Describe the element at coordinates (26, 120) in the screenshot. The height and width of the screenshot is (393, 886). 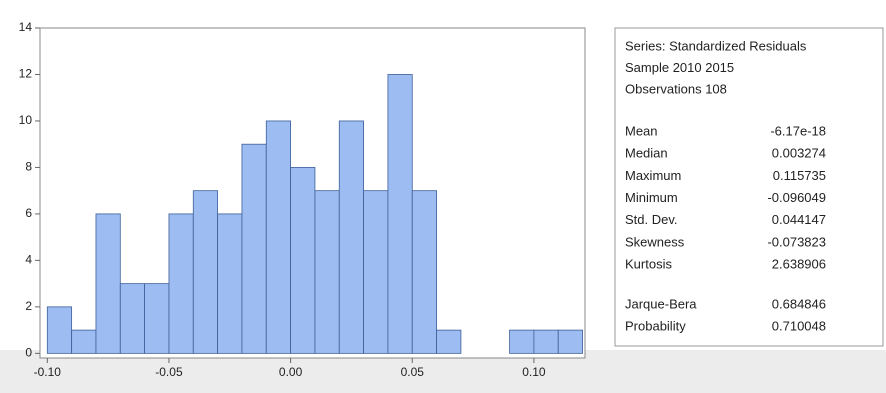
I see `y-tick-label: 10` at that location.